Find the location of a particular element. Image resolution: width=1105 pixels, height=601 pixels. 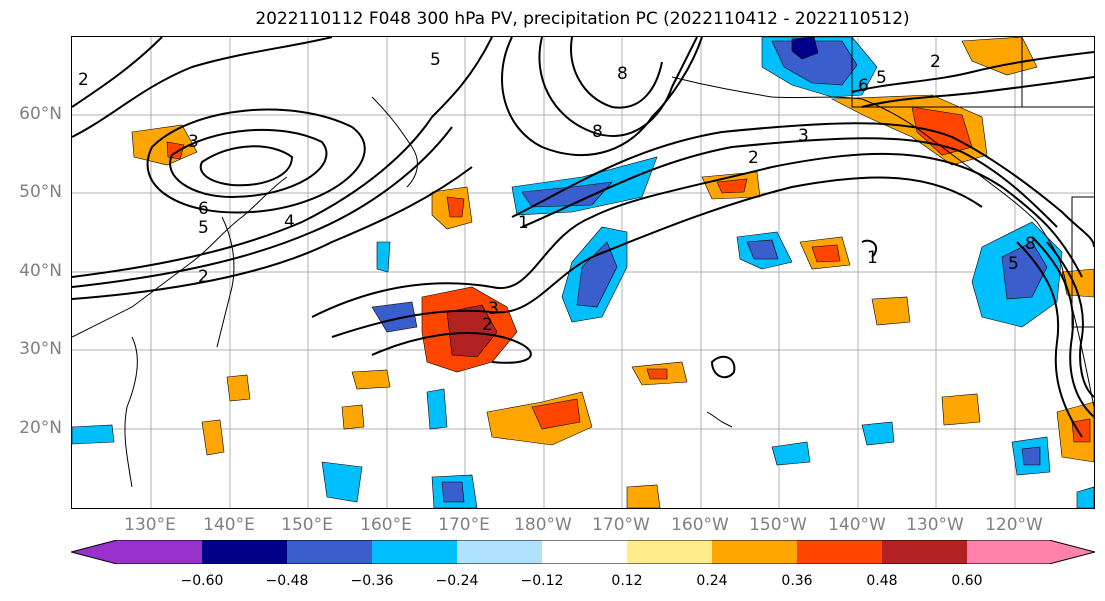

lon-label-120w: 120°W is located at coordinates (1014, 525).